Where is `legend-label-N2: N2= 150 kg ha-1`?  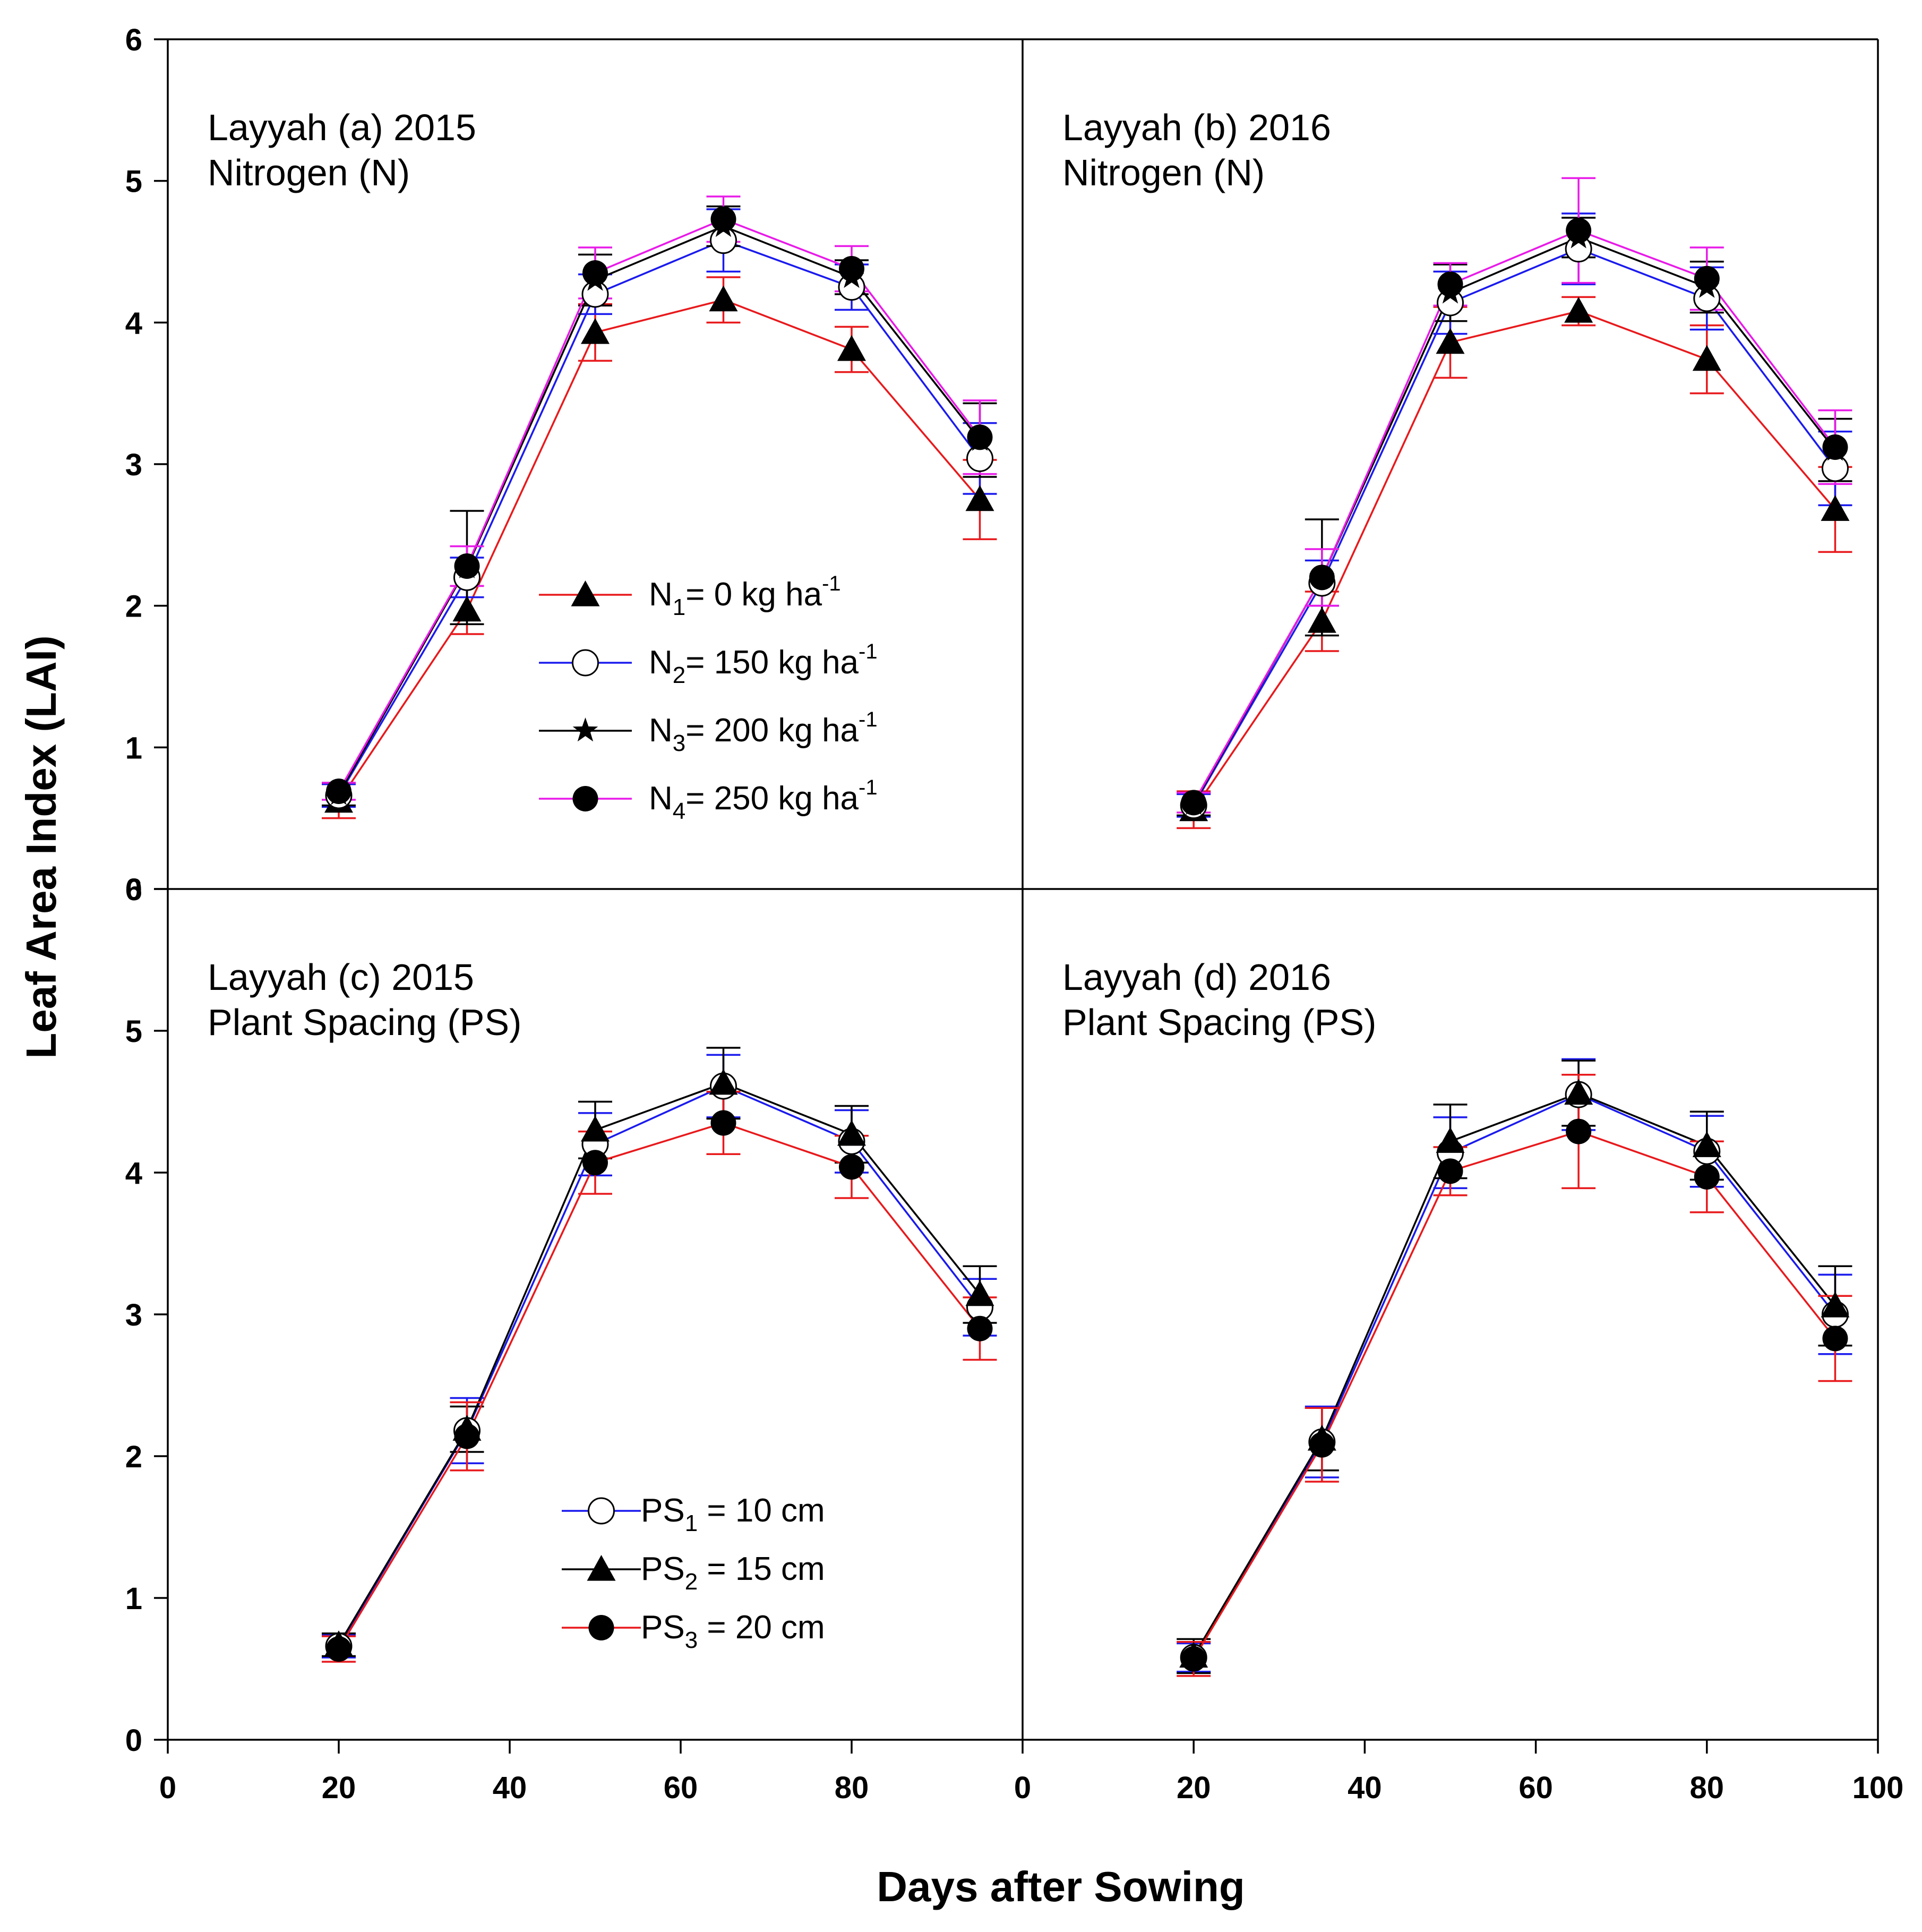
legend-label-N2: N2= 150 kg ha-1 is located at coordinates (763, 664).